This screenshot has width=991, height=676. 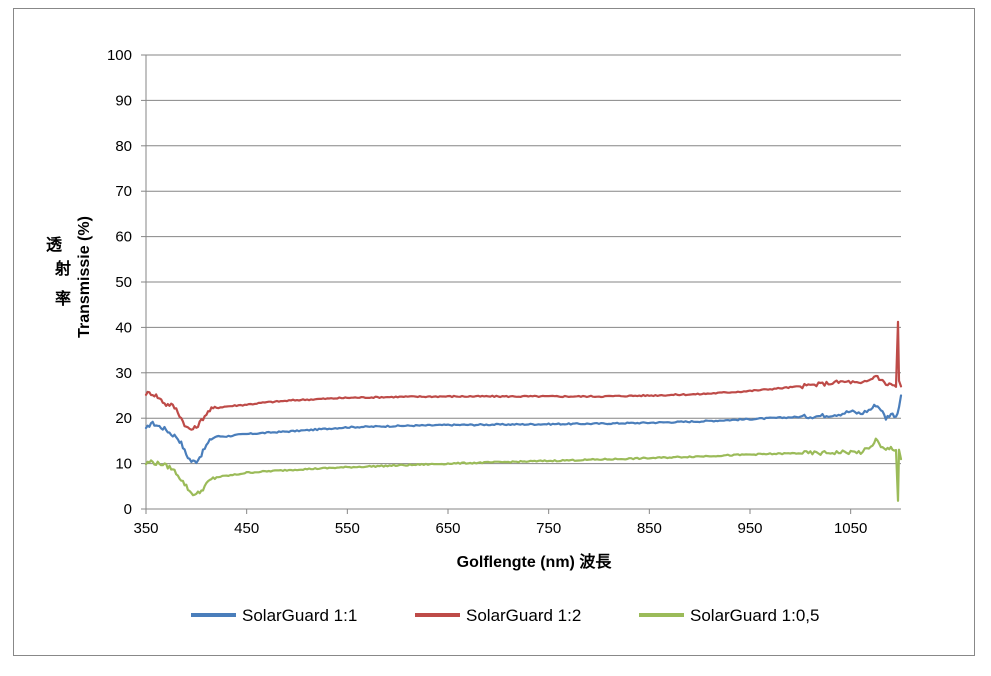 I want to click on x-tick-label: 950, so click(x=749, y=528).